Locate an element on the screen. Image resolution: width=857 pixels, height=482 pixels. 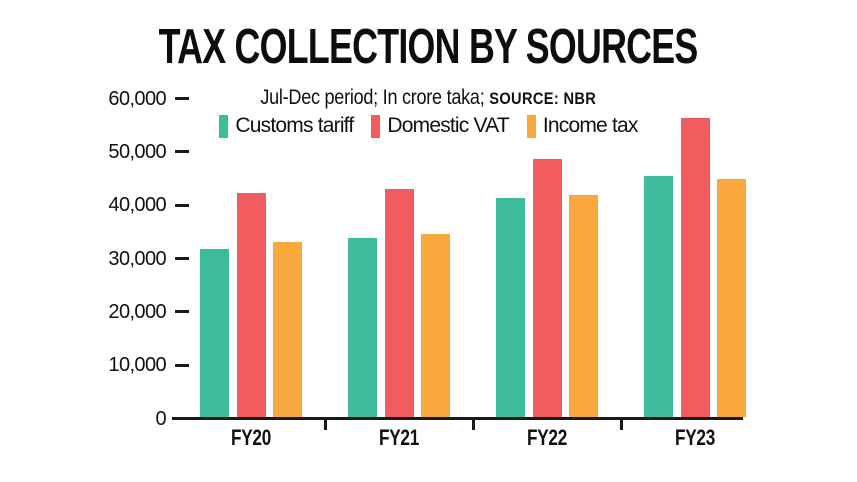
chart-title: TAX COLLECTION BY SOURCES is located at coordinates (428, 47).